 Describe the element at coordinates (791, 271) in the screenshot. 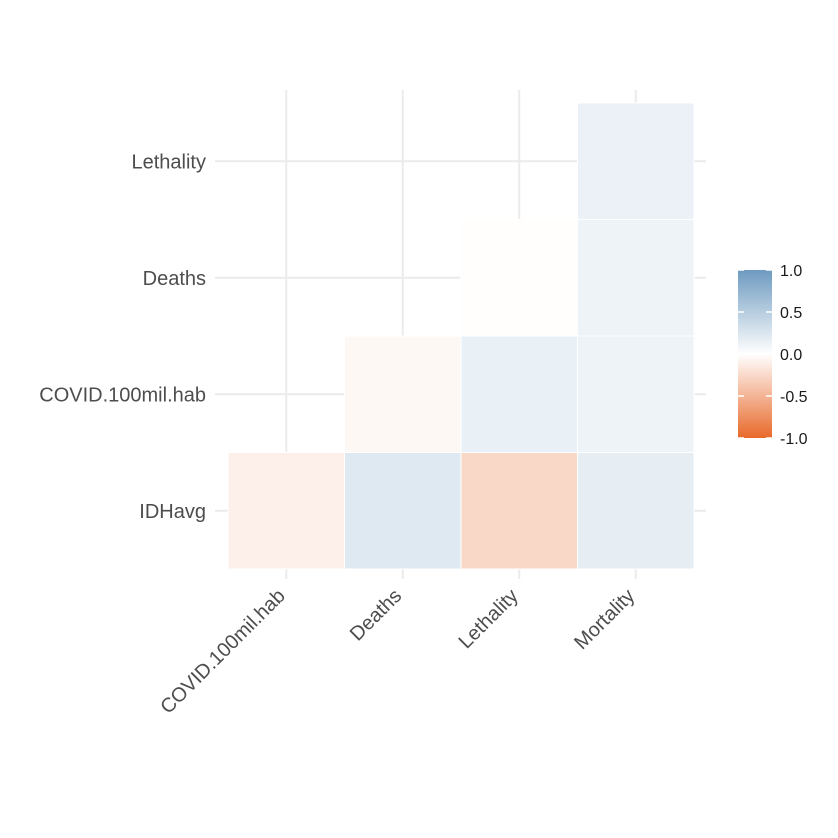

I see `legend-tick-label: 1.0` at that location.